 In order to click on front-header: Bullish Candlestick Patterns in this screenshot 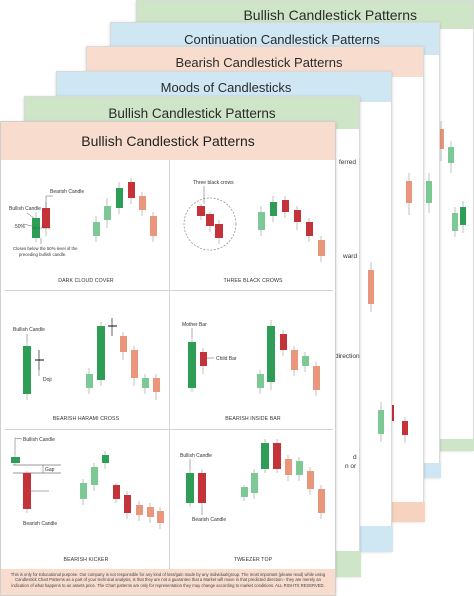, I will do `click(168, 141)`.